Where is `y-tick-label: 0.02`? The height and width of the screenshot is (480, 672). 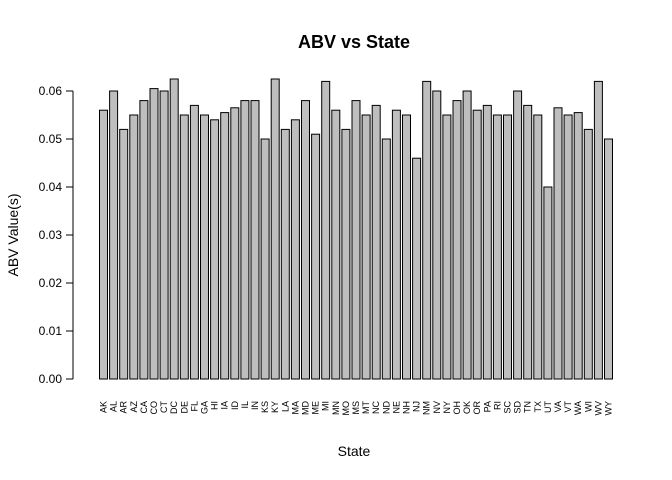
y-tick-label: 0.02 is located at coordinates (51, 283).